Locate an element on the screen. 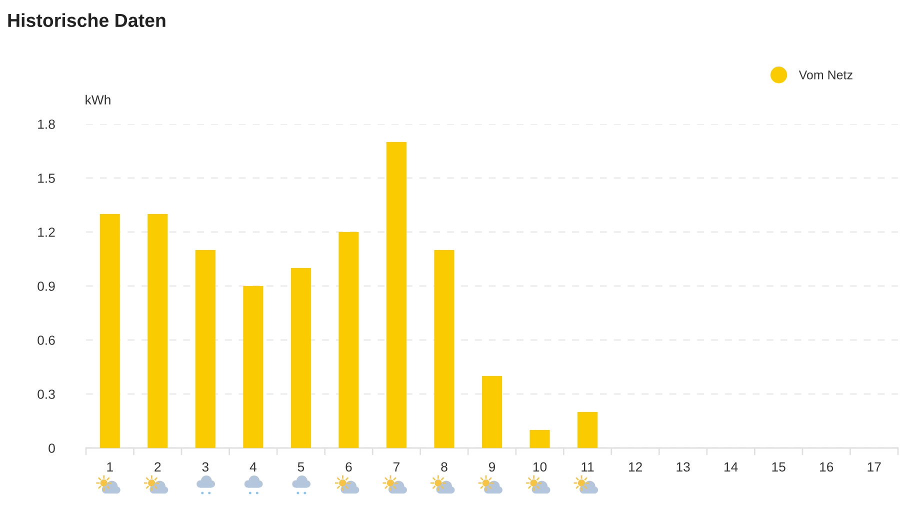 The image size is (900, 524). x-tick-label: 5 is located at coordinates (301, 467).